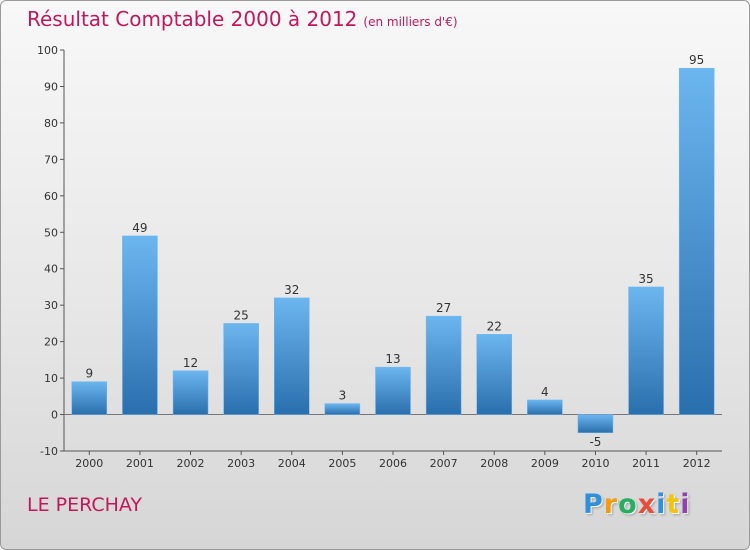  I want to click on x-tick-label: 2009, so click(545, 463).